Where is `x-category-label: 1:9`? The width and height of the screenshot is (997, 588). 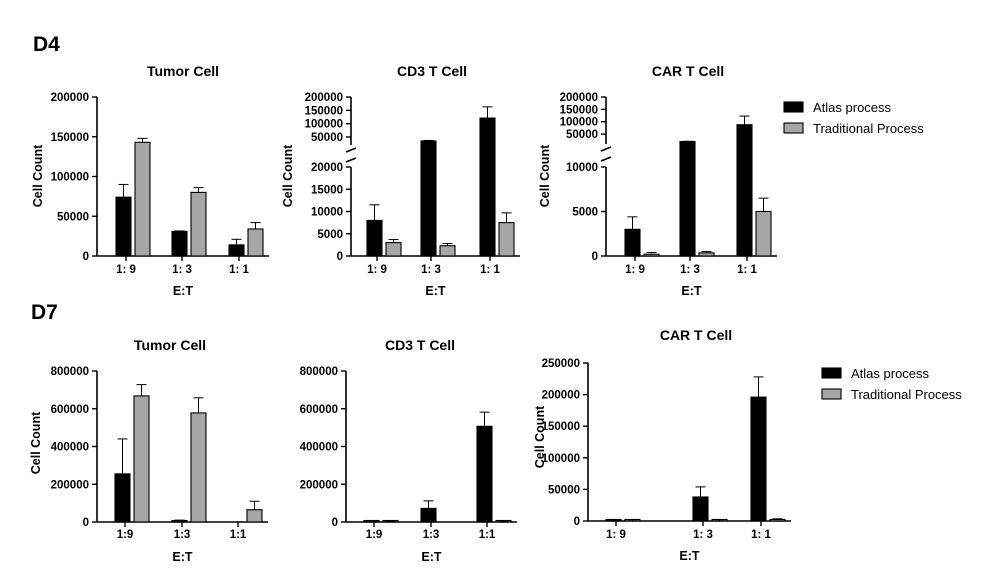 x-category-label: 1:9 is located at coordinates (374, 535).